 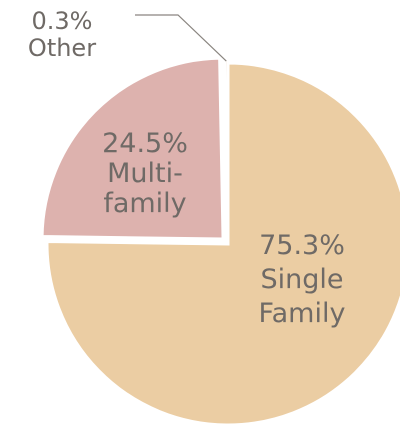 I want to click on percent-label: 0.3%, so click(x=62, y=21).